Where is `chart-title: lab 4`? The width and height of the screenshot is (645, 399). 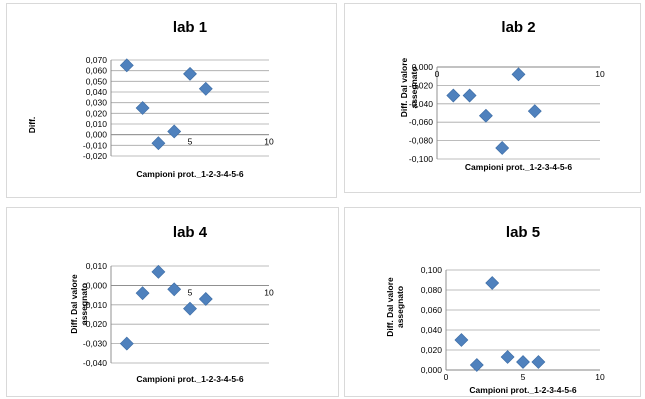
chart-title: lab 4 is located at coordinates (190, 232).